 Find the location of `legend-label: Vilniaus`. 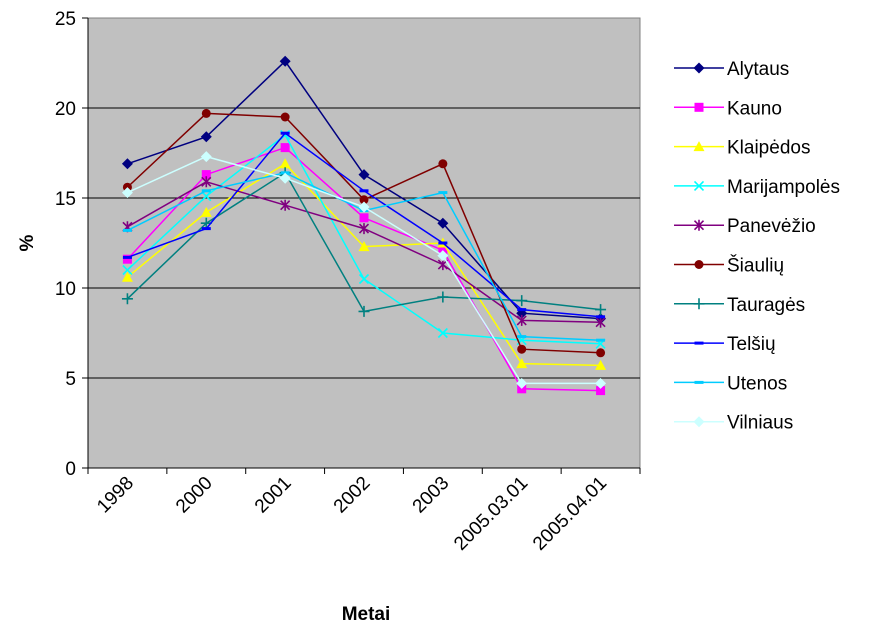

legend-label: Vilniaus is located at coordinates (760, 423).